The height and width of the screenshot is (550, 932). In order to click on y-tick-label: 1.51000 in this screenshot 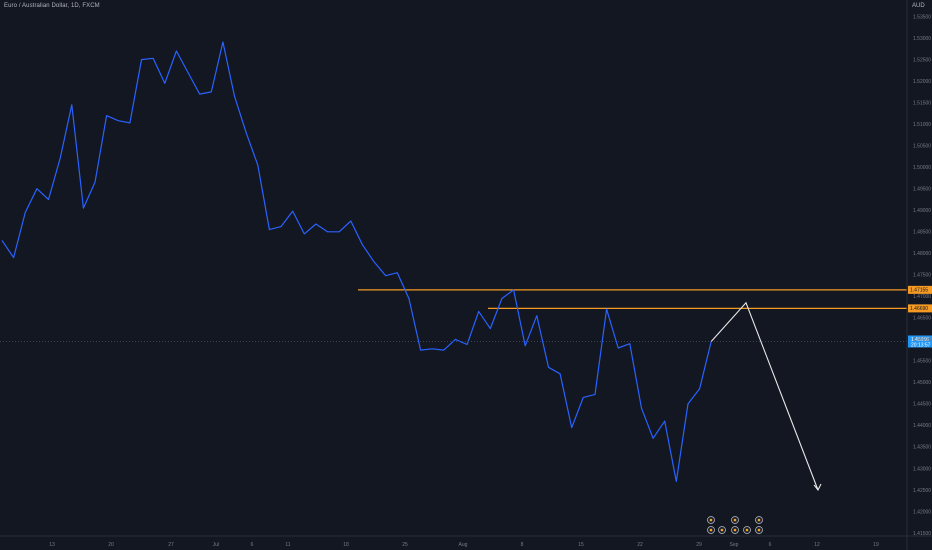, I will do `click(922, 125)`.